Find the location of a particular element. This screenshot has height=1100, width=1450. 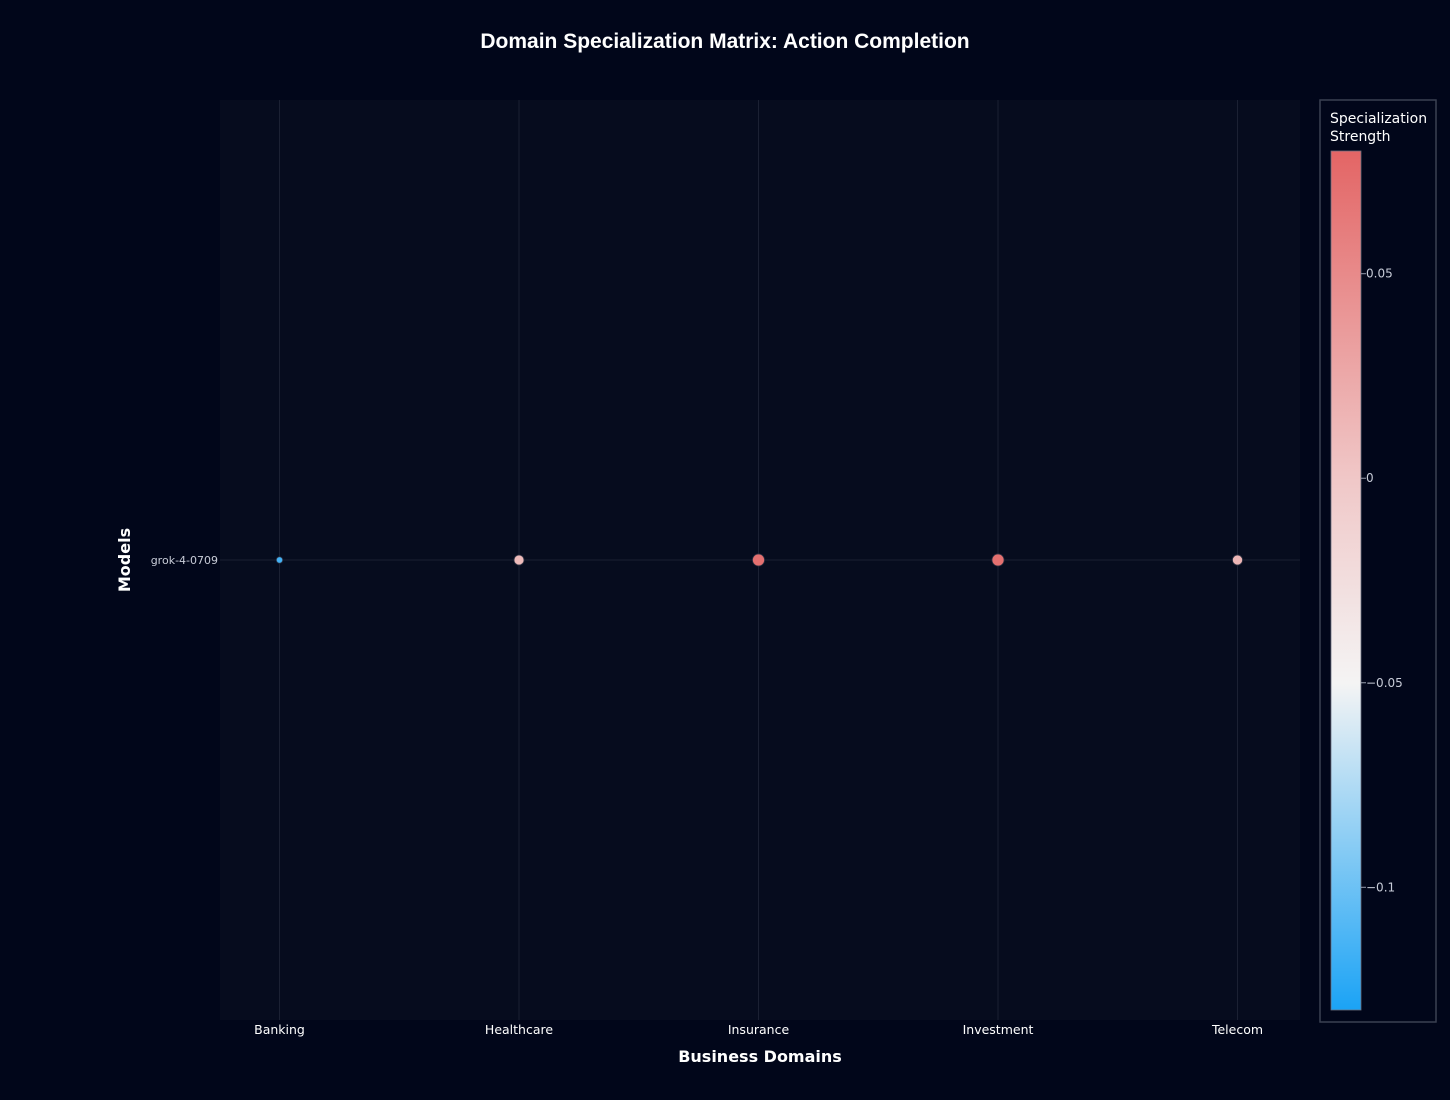

x-tick-label: Insurance is located at coordinates (759, 1029).